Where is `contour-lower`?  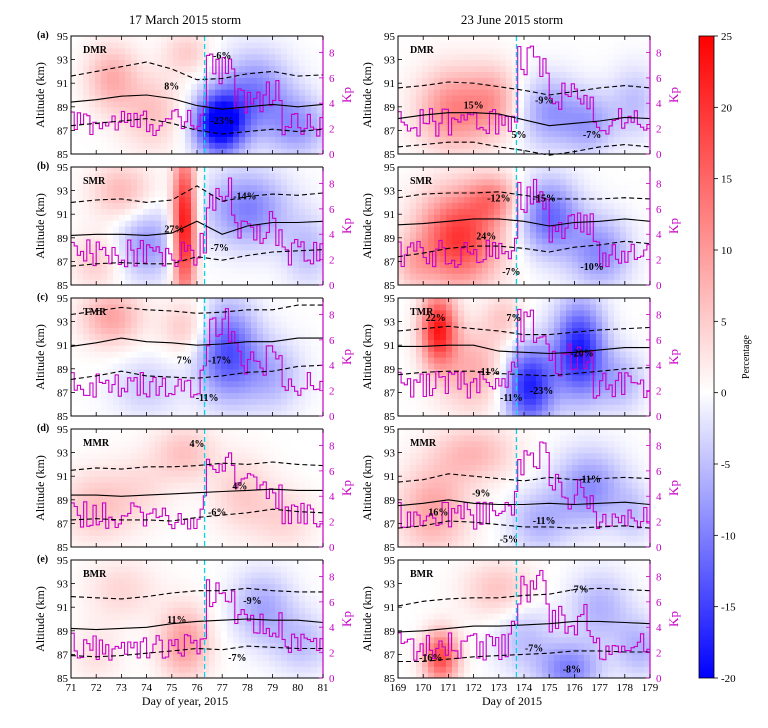
contour-lower is located at coordinates (524, 148).